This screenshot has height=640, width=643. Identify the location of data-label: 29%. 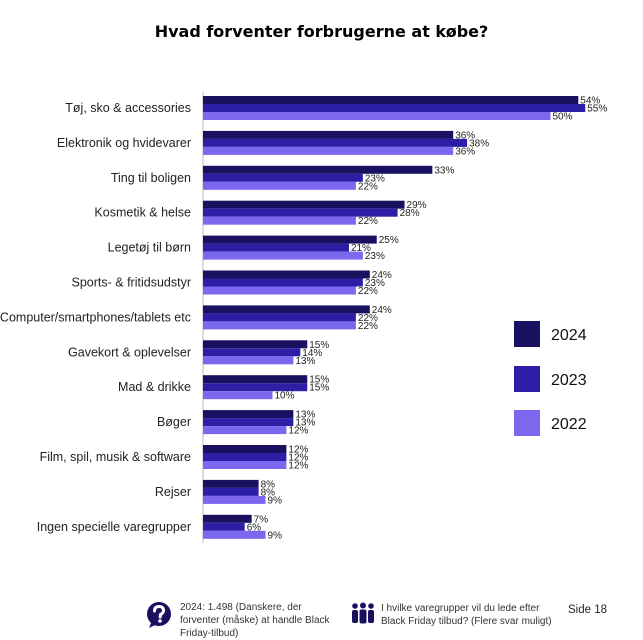
(417, 205).